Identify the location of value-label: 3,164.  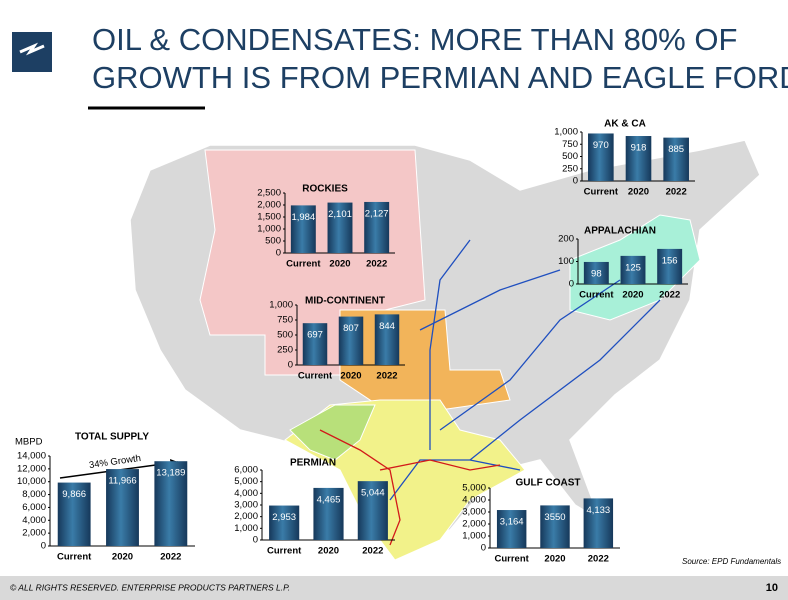
(512, 522).